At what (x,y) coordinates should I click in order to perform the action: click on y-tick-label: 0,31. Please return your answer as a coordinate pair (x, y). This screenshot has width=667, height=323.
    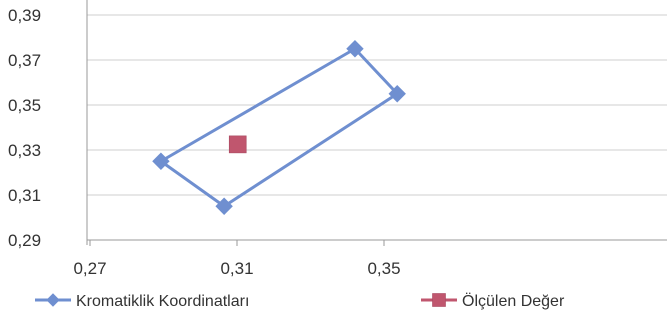
    Looking at the image, I should click on (24, 195).